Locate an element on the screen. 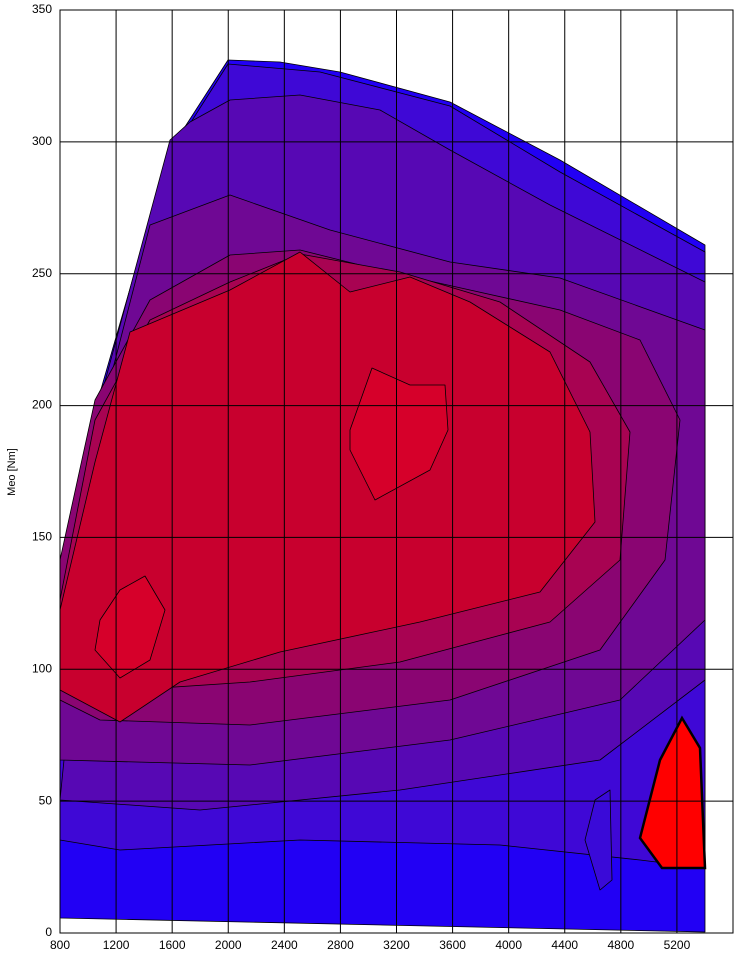 This screenshot has width=744, height=958. y-tick-label: 250 is located at coordinates (42, 273).